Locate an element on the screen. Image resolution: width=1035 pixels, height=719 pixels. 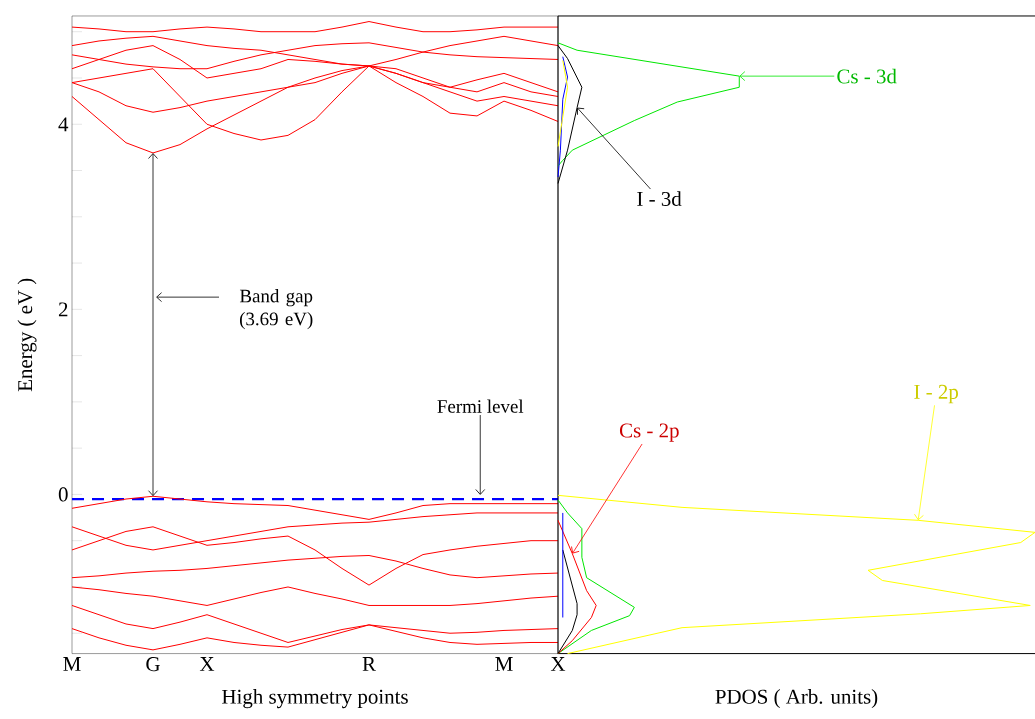
legend-label: Cs - 3d is located at coordinates (867, 76).